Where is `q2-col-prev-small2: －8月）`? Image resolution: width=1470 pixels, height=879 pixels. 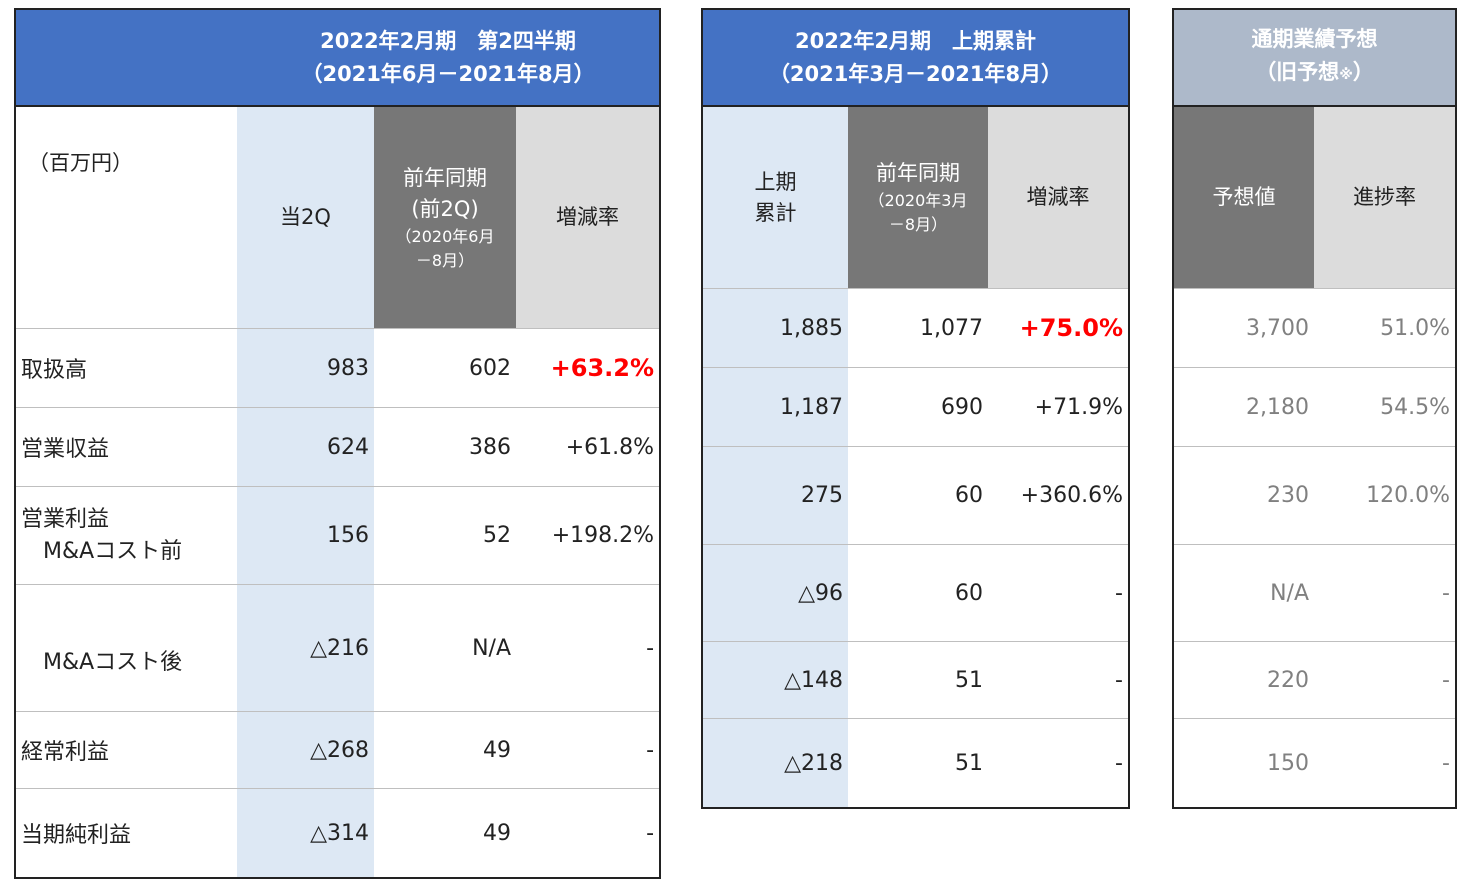 q2-col-prev-small2: －8月） is located at coordinates (445, 260).